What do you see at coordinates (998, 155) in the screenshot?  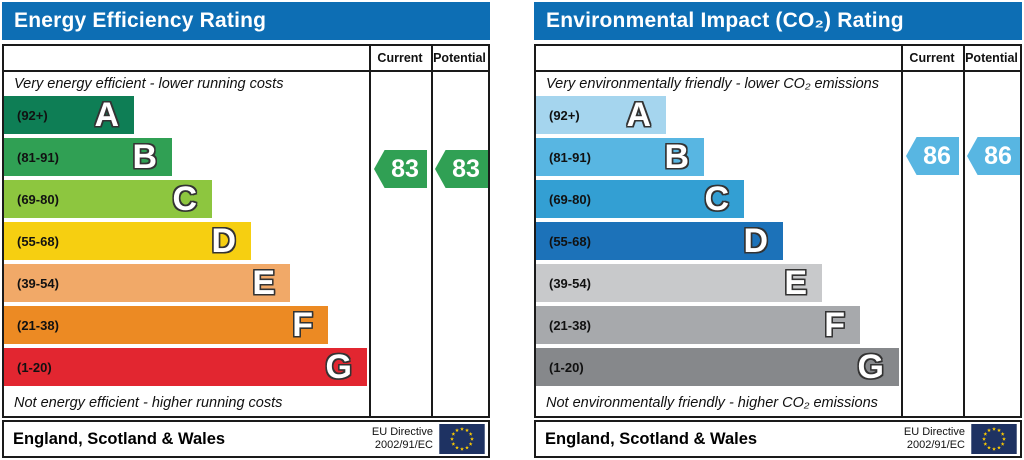 I see `potential-rating-value: 86` at bounding box center [998, 155].